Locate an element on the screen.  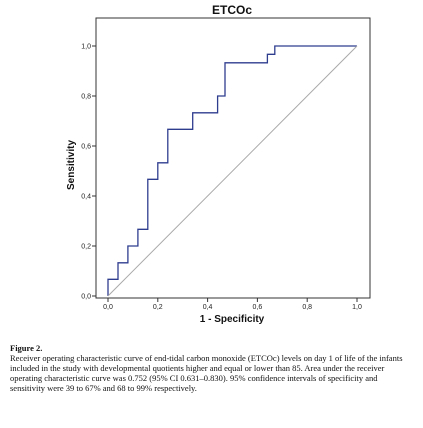
y-tick-label: 0,8 is located at coordinates (86, 97).